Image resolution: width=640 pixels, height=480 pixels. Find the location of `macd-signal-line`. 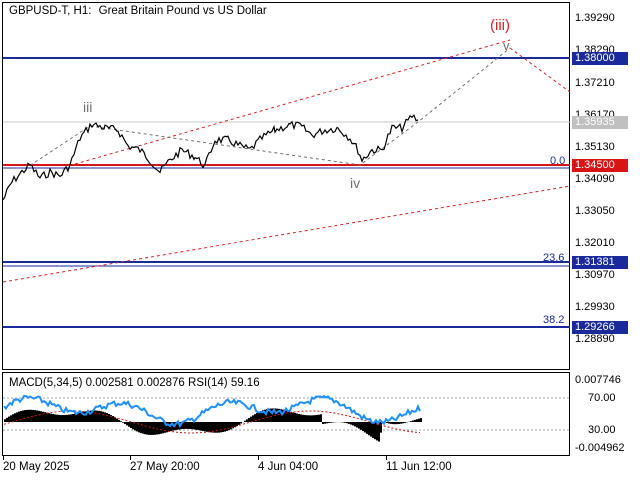

macd-signal-line is located at coordinates (212, 422).